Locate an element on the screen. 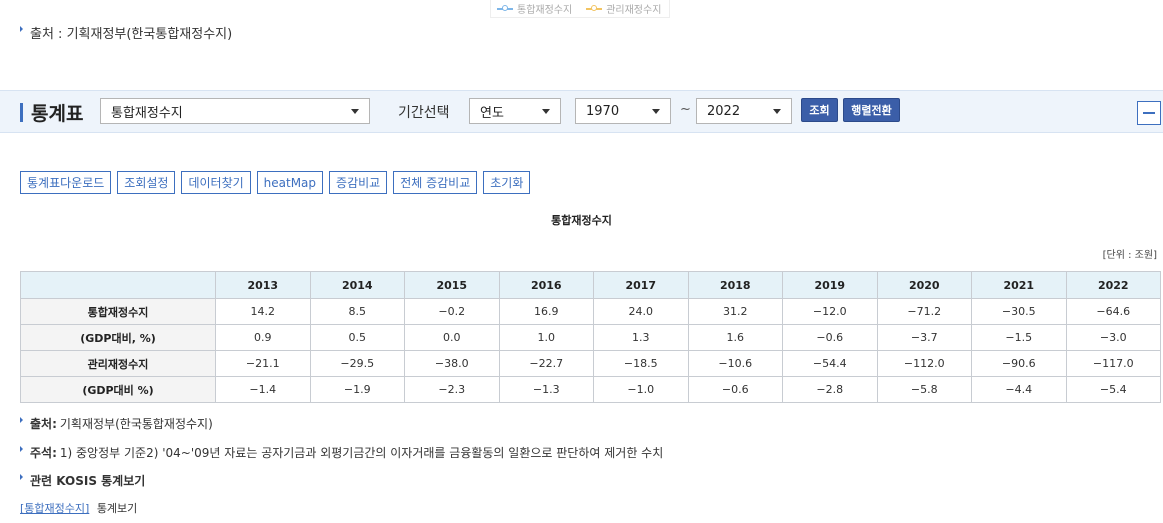 The height and width of the screenshot is (523, 1163). table-cell: 1.6 is located at coordinates (735, 337).